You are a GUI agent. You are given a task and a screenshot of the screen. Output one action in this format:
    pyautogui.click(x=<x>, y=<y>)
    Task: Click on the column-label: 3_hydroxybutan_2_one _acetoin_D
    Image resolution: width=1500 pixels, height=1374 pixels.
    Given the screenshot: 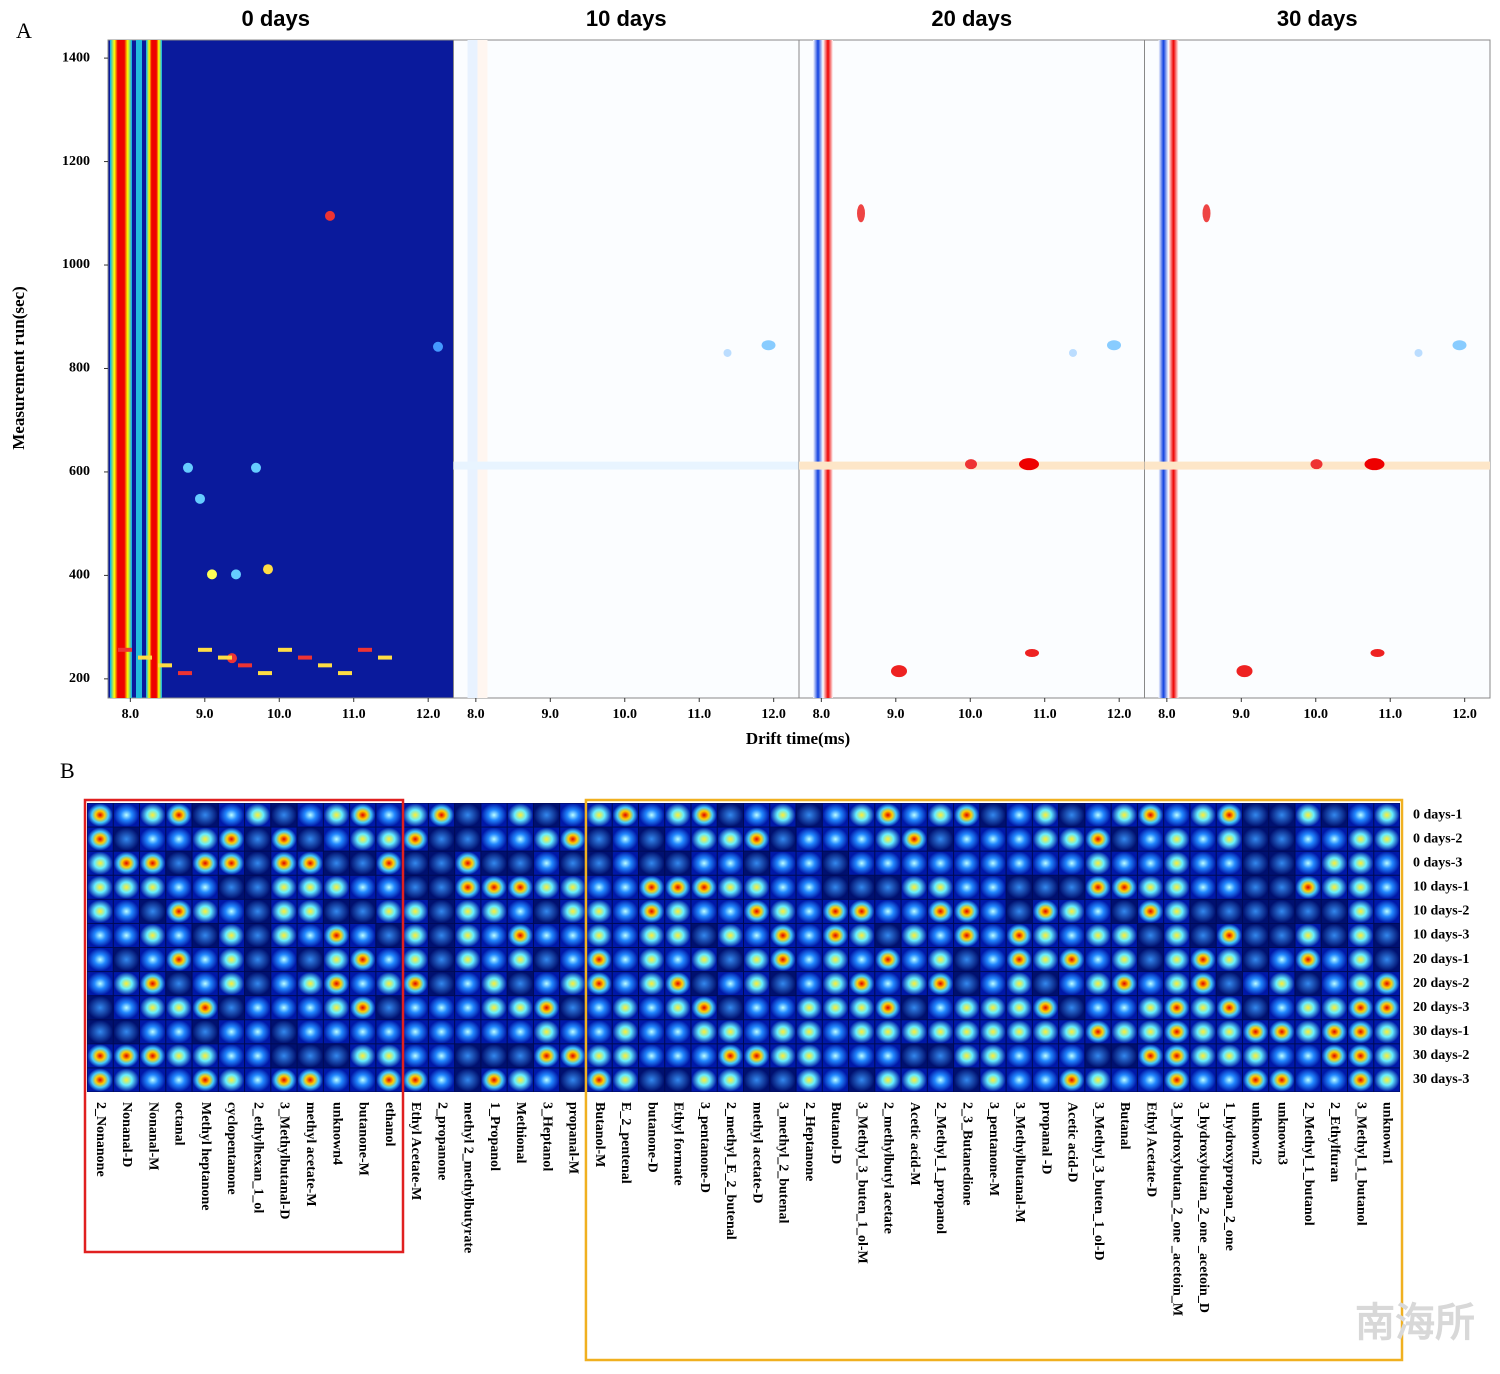 What is the action you would take?
    pyautogui.click(x=1203, y=1207)
    